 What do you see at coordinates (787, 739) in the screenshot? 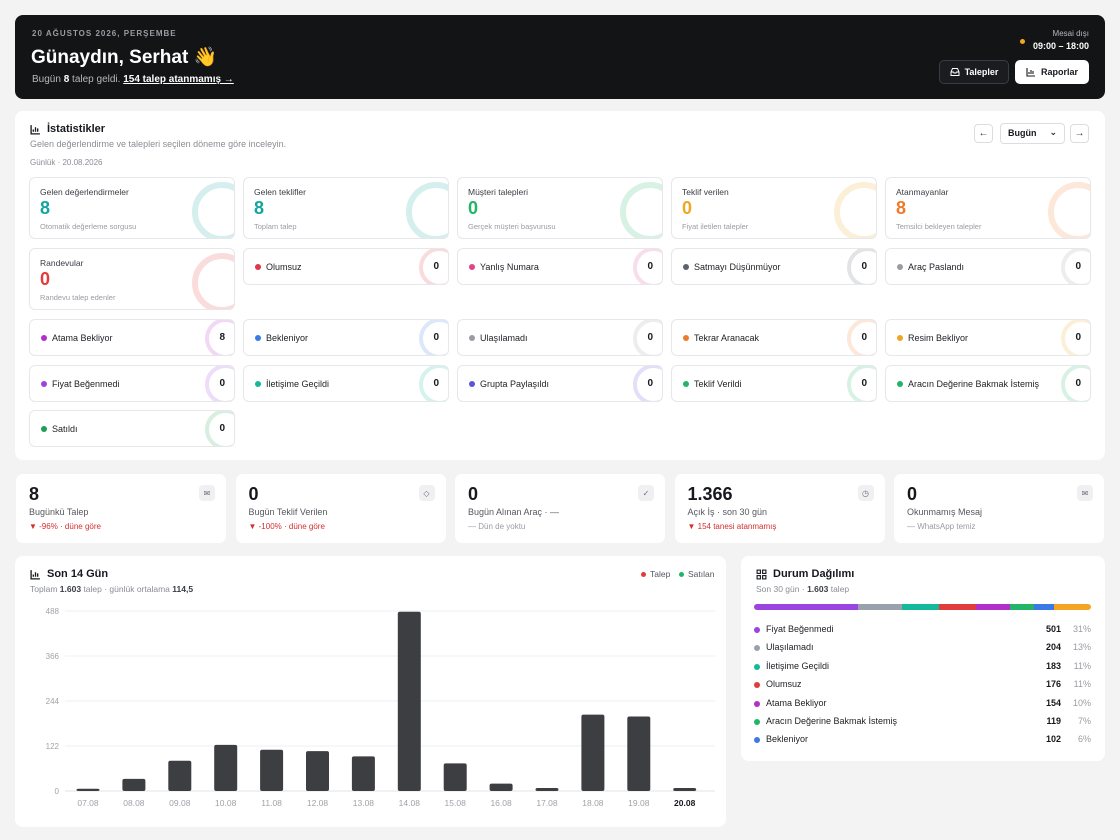
I see `distribution-label: Bekleniyor` at bounding box center [787, 739].